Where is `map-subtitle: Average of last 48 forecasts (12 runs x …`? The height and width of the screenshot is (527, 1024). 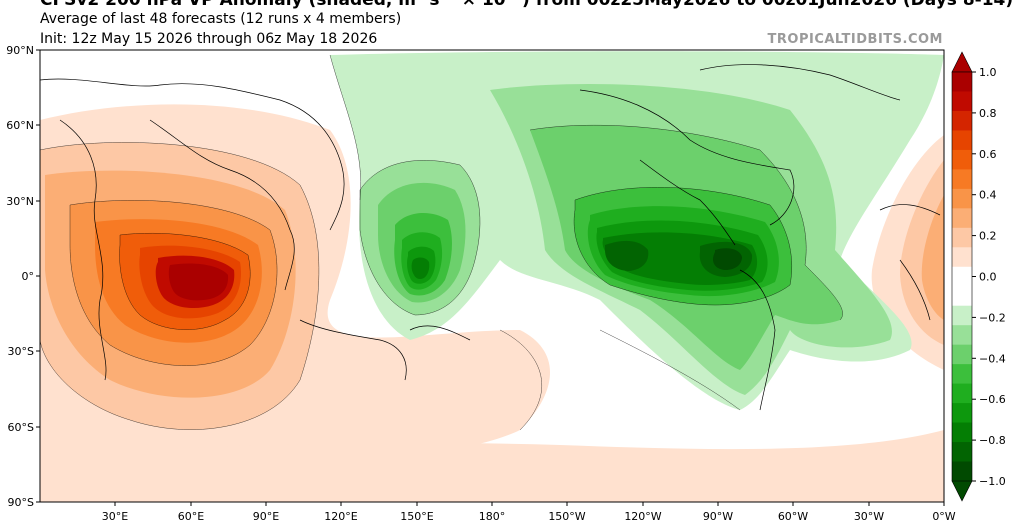 map-subtitle: Average of last 48 forecasts (12 runs x … is located at coordinates (221, 19).